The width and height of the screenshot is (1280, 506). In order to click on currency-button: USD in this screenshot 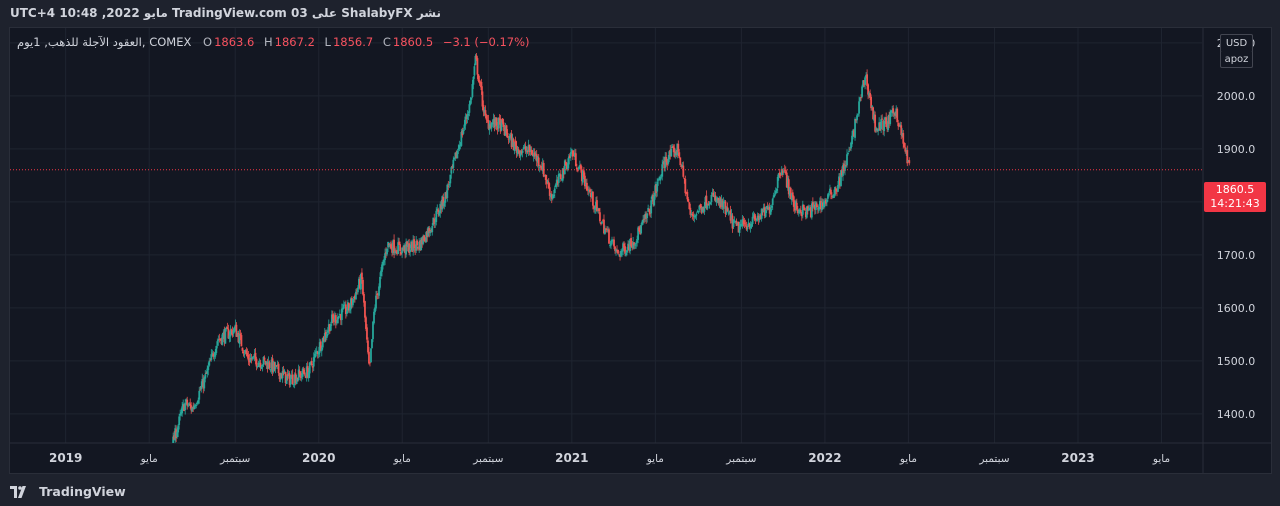, I will do `click(1236, 43)`.